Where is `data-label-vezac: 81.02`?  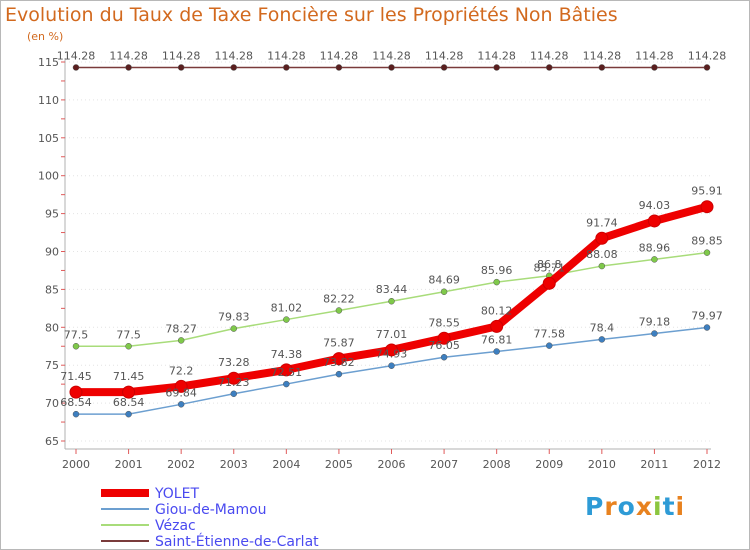
data-label-vezac: 81.02 is located at coordinates (287, 308).